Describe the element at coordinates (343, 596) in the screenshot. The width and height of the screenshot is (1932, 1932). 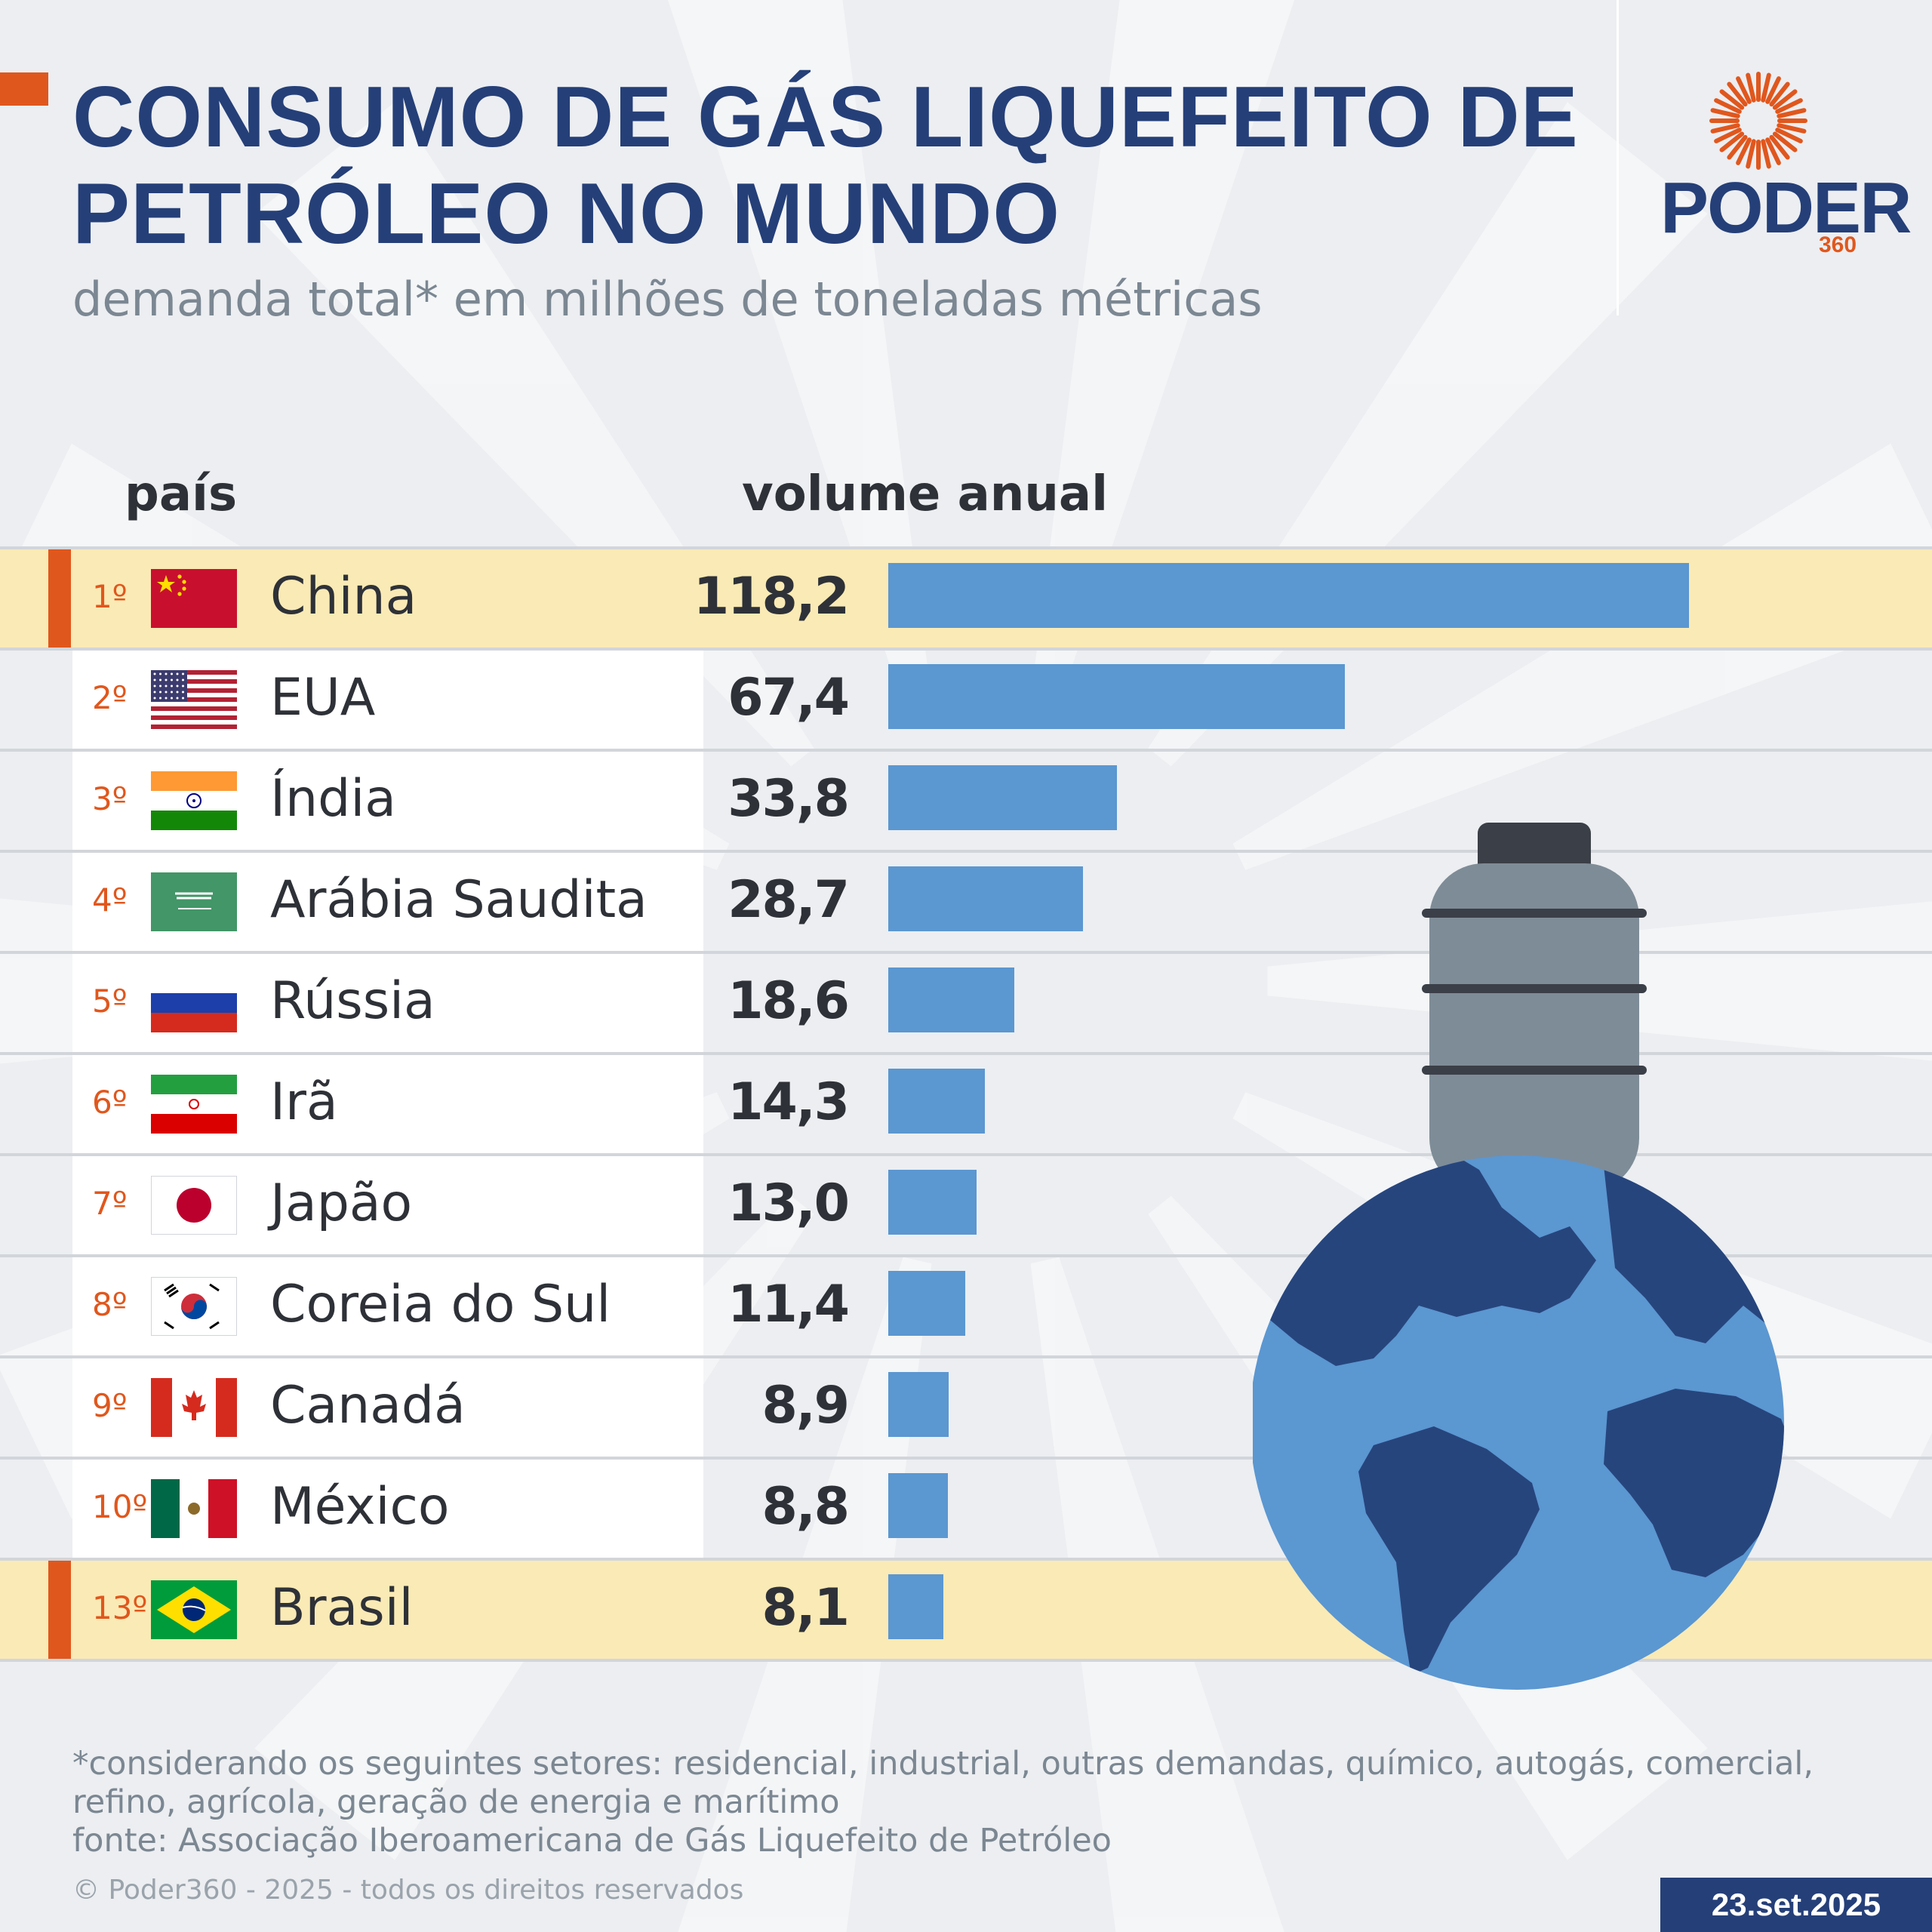
I see `country-label: China` at that location.